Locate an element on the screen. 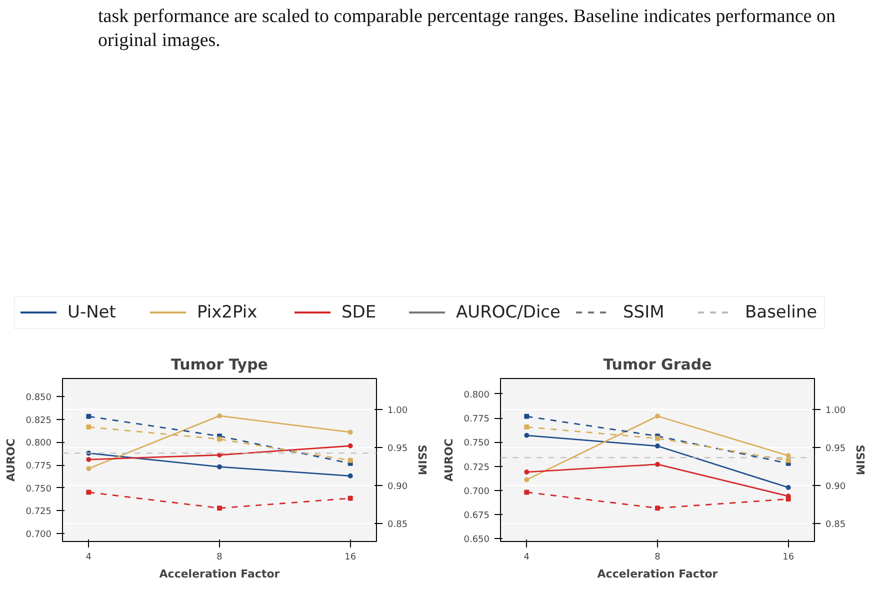 This screenshot has height=599, width=879. text: AUROC/Dice is located at coordinates (508, 312).